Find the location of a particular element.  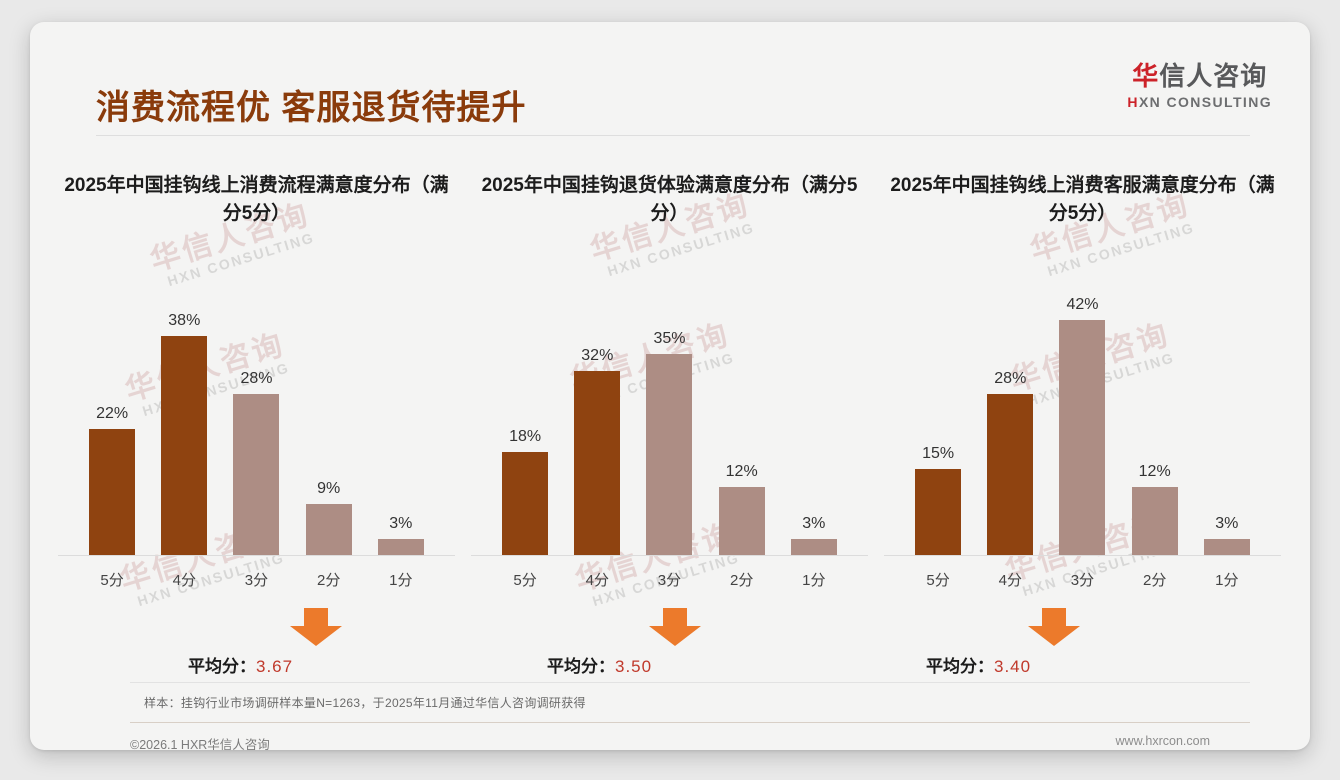

bar-group-1: 22% 38% 28% 9% is located at coordinates (256, 426).